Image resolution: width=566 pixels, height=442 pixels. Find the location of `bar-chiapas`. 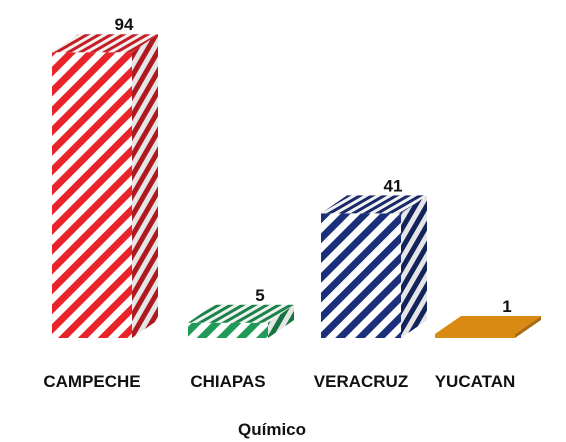

bar-chiapas is located at coordinates (241, 321).